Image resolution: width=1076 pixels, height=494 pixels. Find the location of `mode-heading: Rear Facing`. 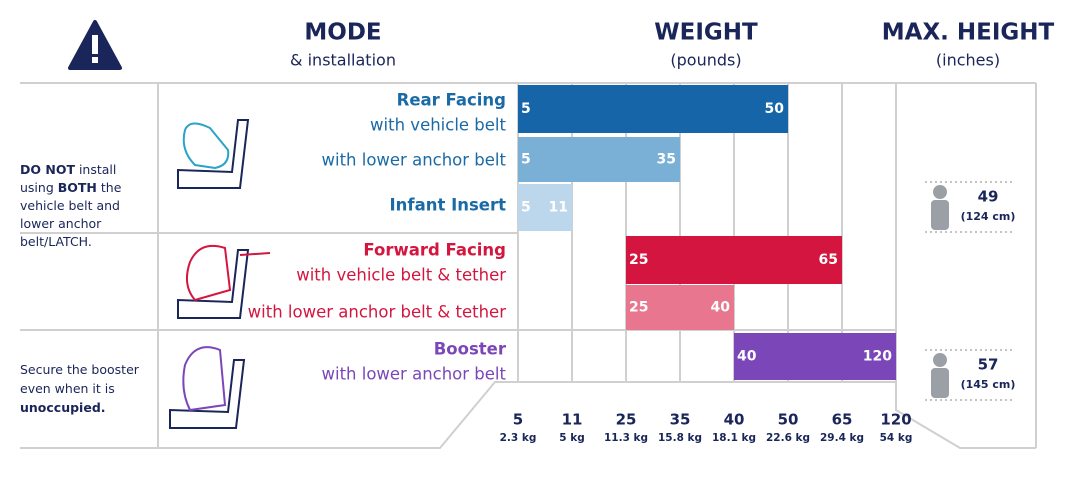

mode-heading: Rear Facing is located at coordinates (451, 100).